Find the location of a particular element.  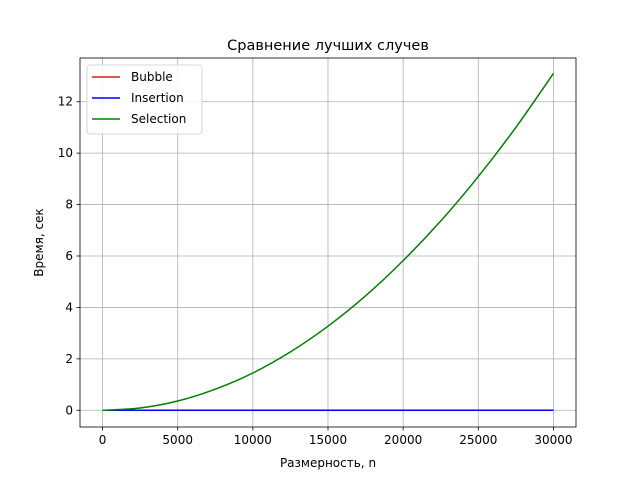

x-tick-label: 0 is located at coordinates (103, 440).